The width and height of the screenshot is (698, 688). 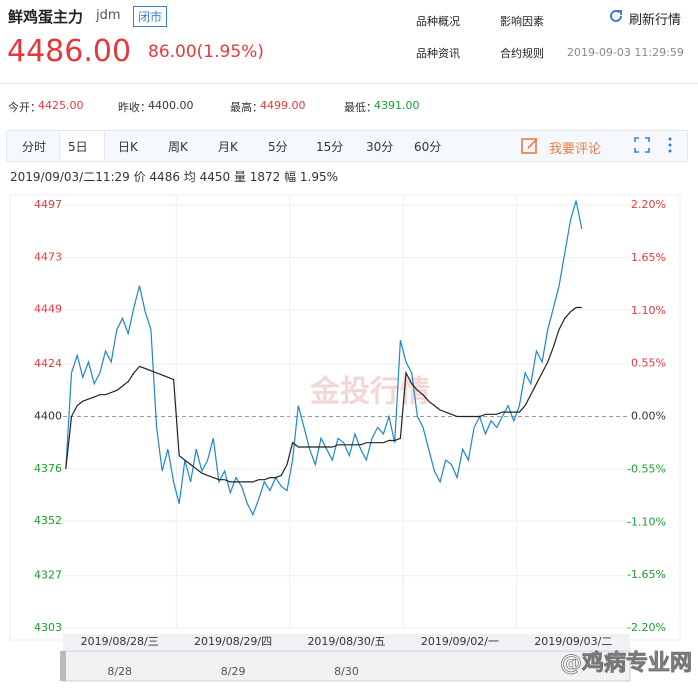 I want to click on y2-tick-label: 1.10%, so click(x=648, y=310).